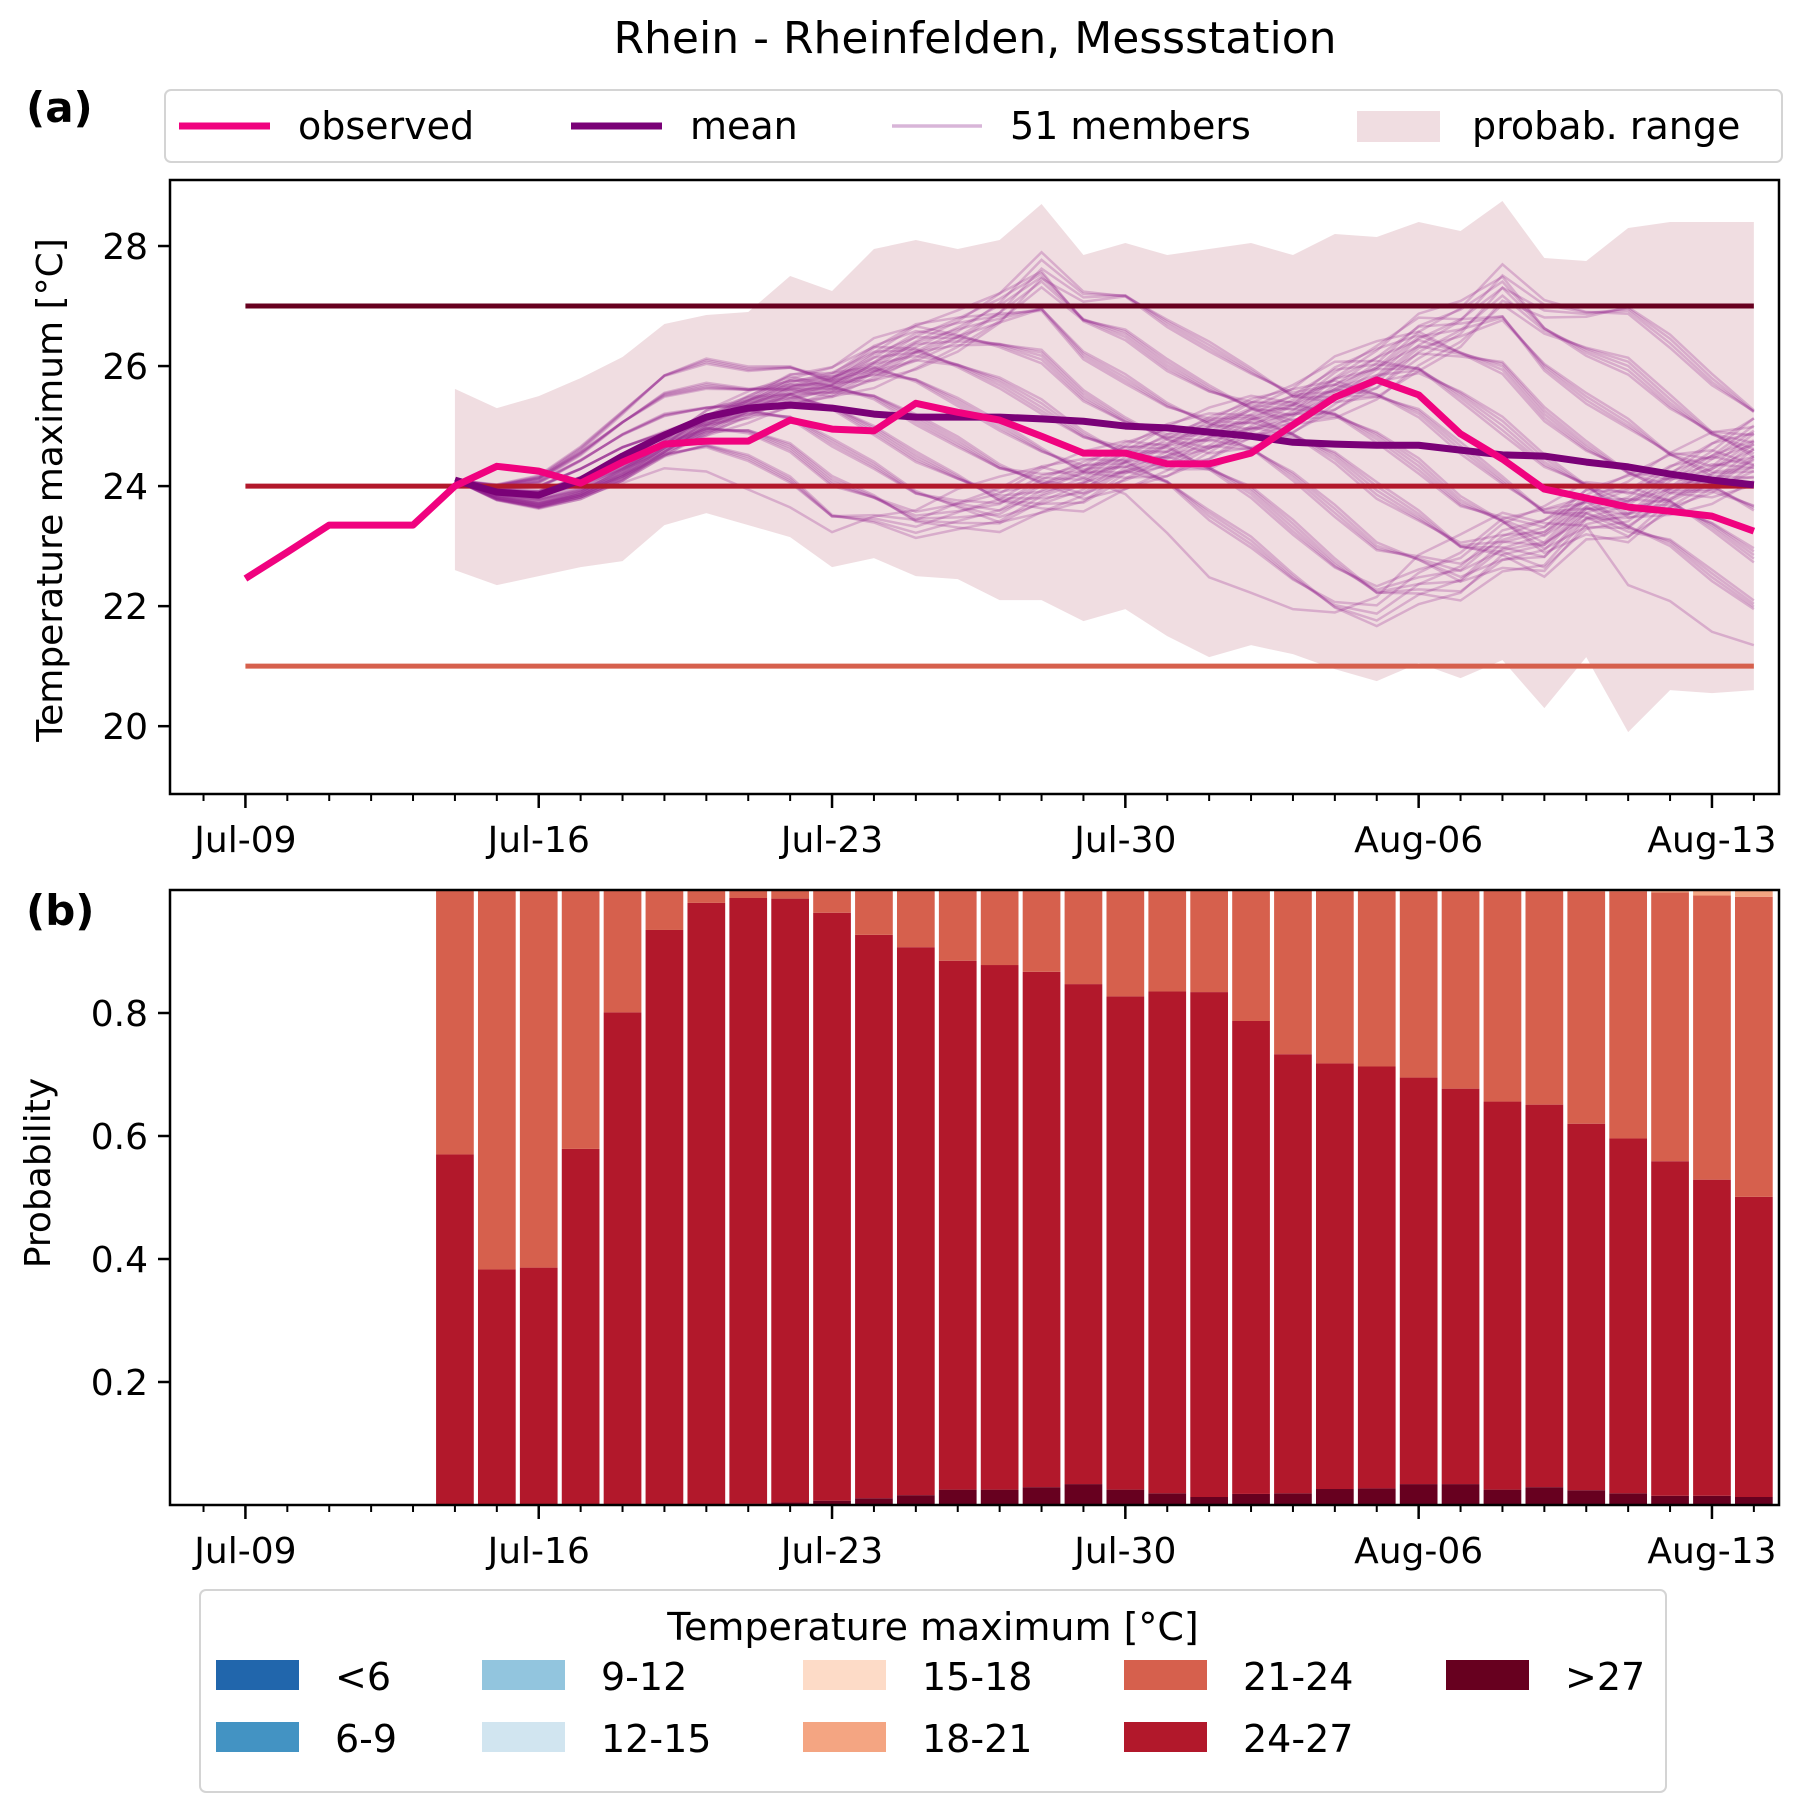 The width and height of the screenshot is (1804, 1813). What do you see at coordinates (744, 126) in the screenshot?
I see `legend-mean-label: mean` at bounding box center [744, 126].